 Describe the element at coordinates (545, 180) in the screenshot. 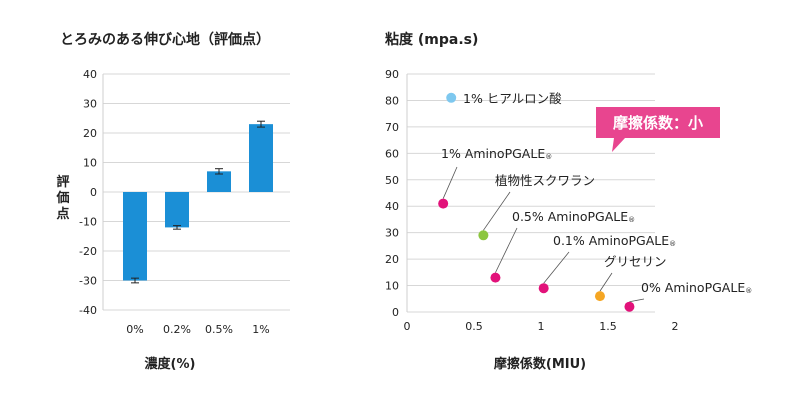

I see `scatter-point-label: 植物性スクワラン` at that location.